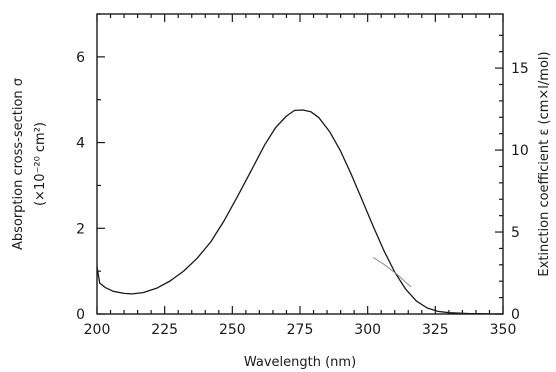 Image resolution: width=556 pixels, height=372 pixels. Describe the element at coordinates (520, 69) in the screenshot. I see `right-y-tick-label: 15` at that location.